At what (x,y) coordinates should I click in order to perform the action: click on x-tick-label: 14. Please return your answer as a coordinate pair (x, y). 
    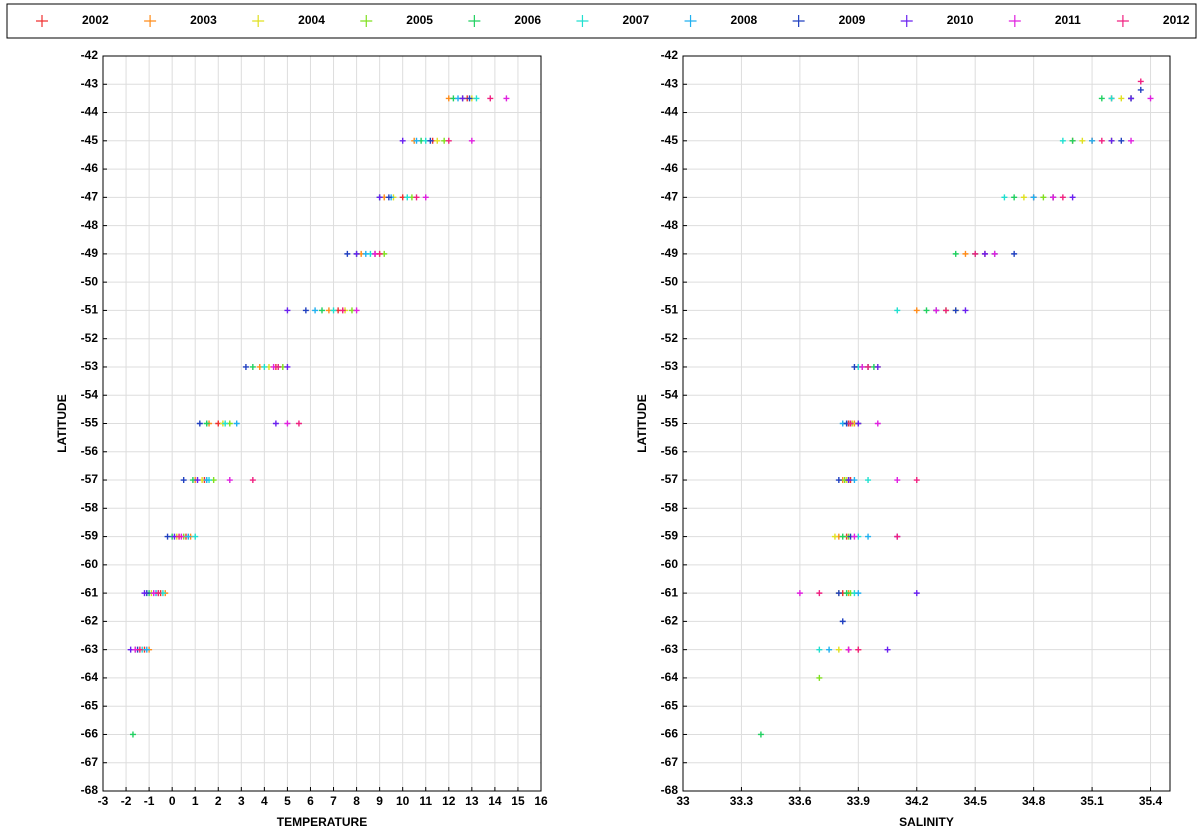
    Looking at the image, I should click on (495, 801).